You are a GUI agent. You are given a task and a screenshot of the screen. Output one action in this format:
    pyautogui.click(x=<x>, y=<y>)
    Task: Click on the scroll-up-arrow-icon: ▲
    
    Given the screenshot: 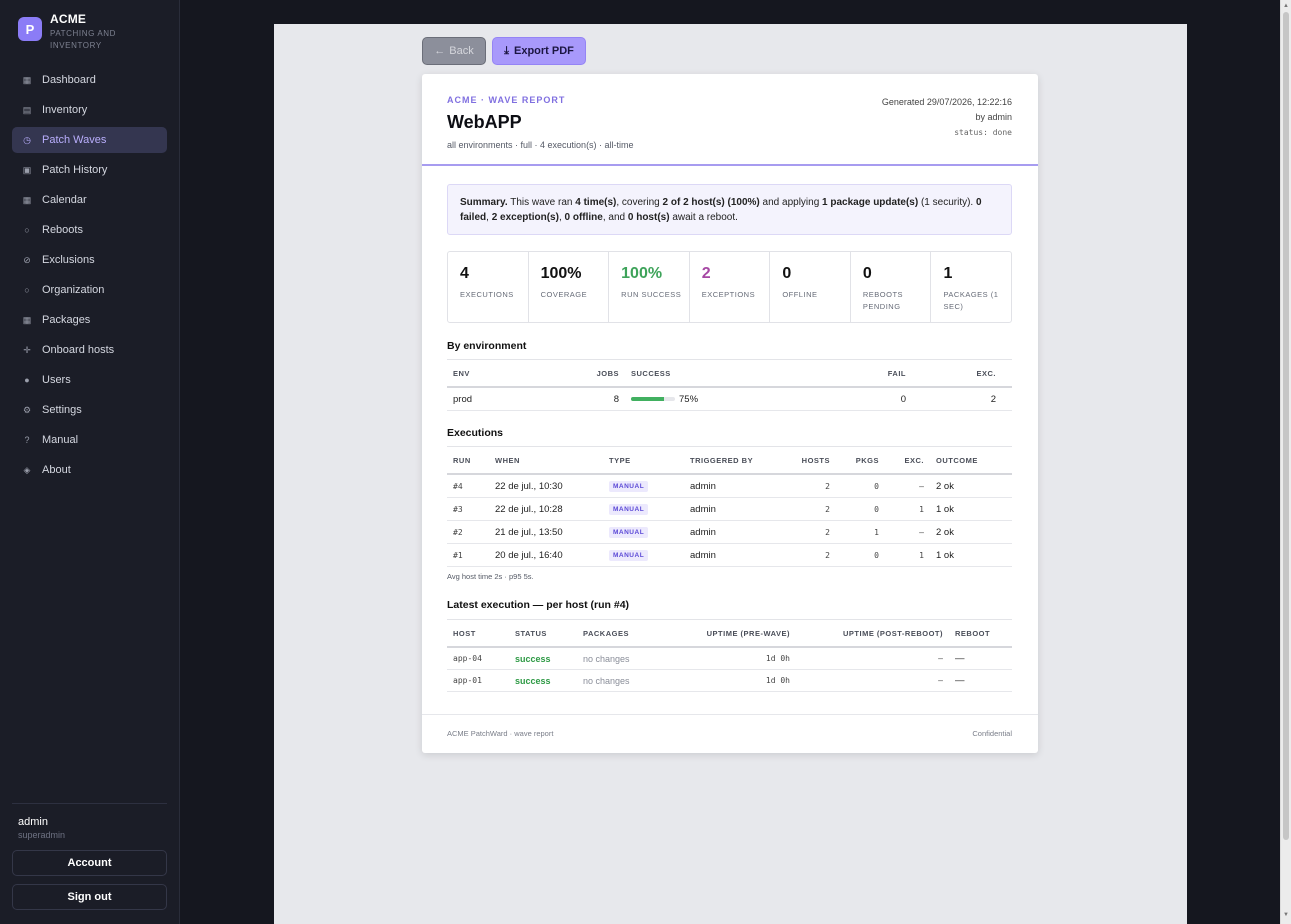 What is the action you would take?
    pyautogui.click(x=1286, y=6)
    